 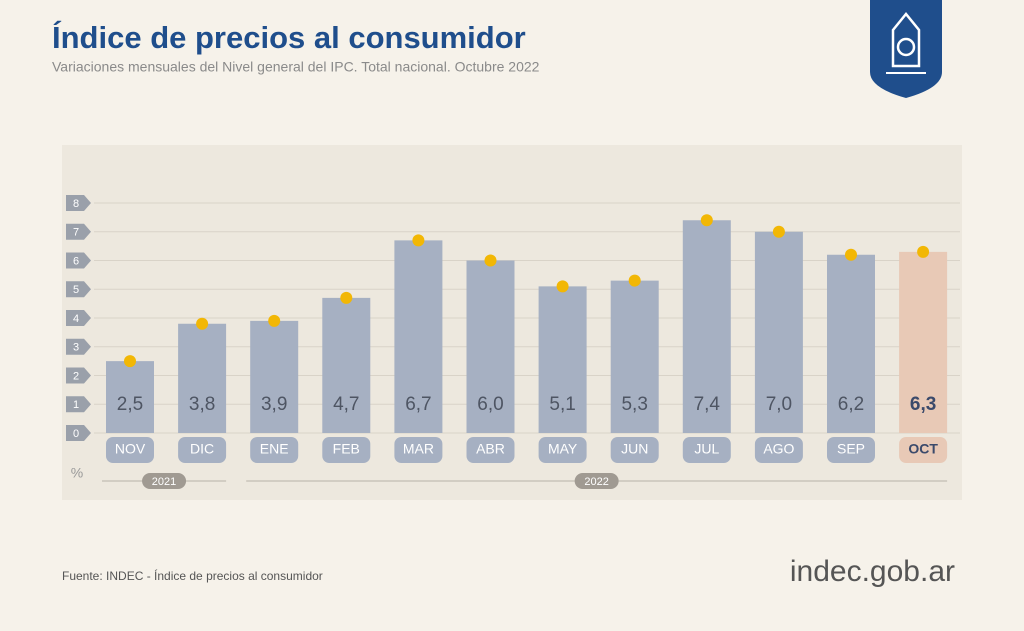 I want to click on y-tick-label: 4, so click(x=76, y=319).